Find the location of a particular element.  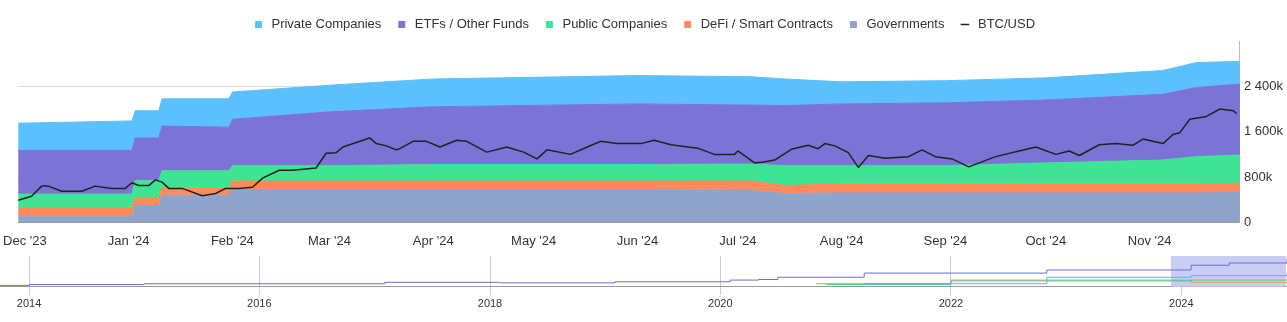

legend-label: Governments is located at coordinates (905, 24).